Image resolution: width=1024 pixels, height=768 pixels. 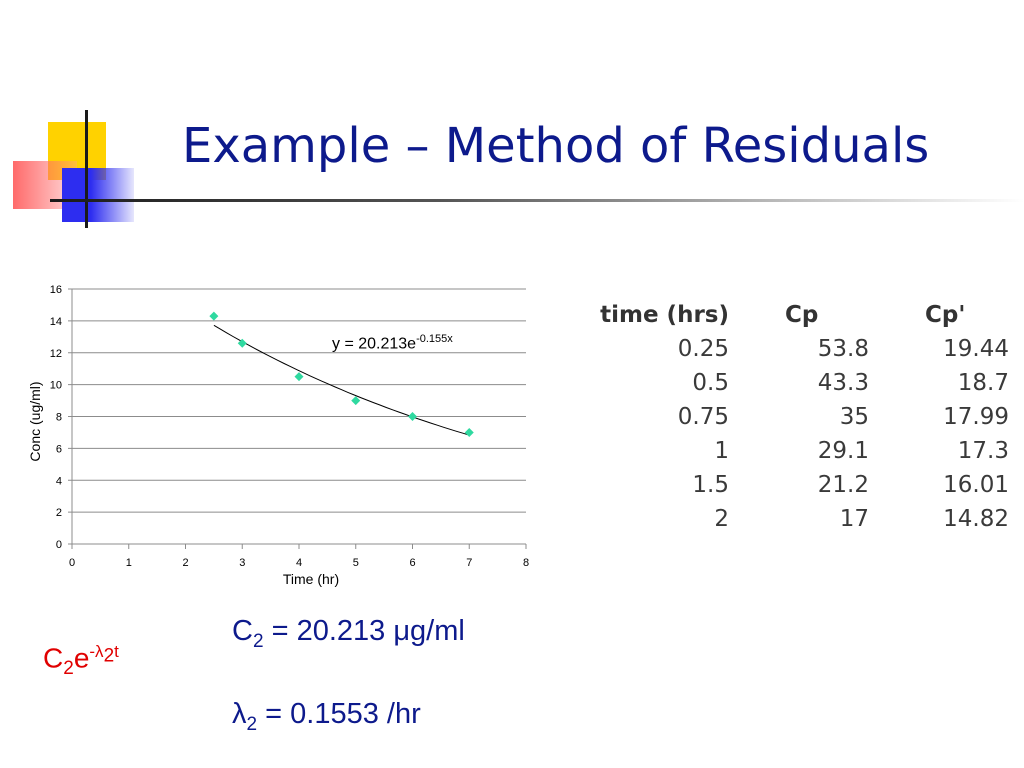 I want to click on y-tick-label: 6, so click(x=59, y=449).